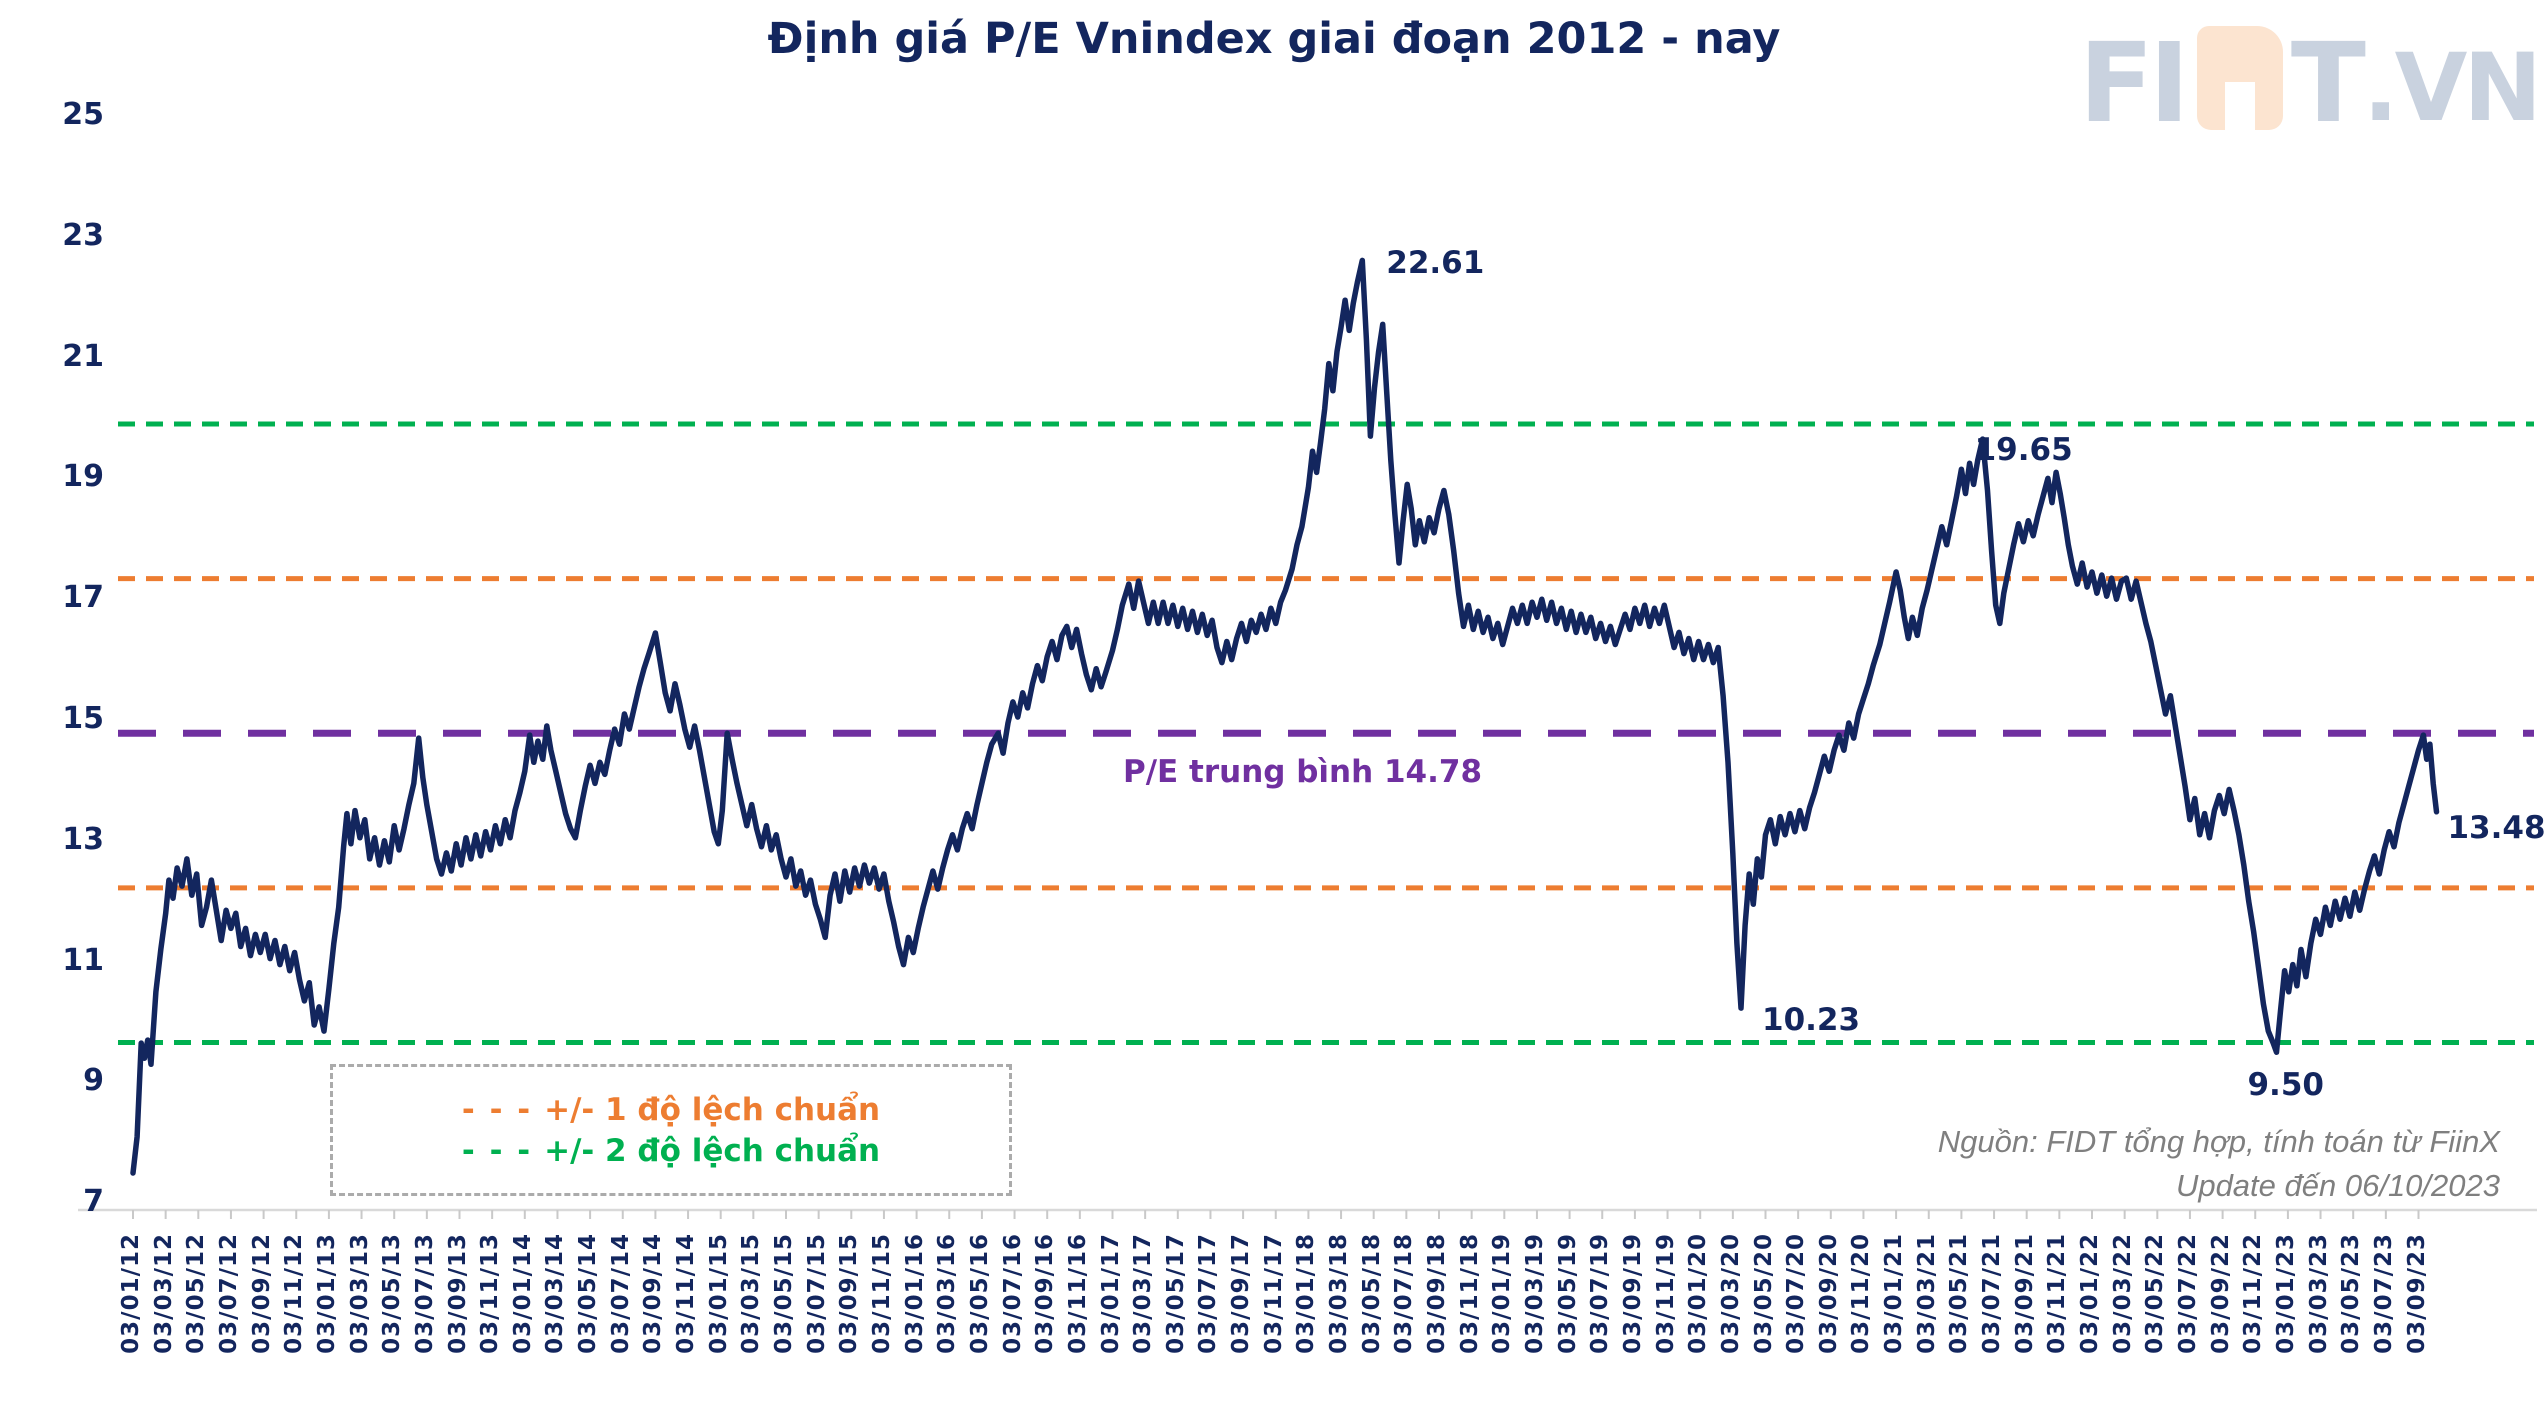 Image resolution: width=2548 pixels, height=1419 pixels. Describe the element at coordinates (1435, 263) in the screenshot. I see `annotation-22.61: 22.61` at that location.